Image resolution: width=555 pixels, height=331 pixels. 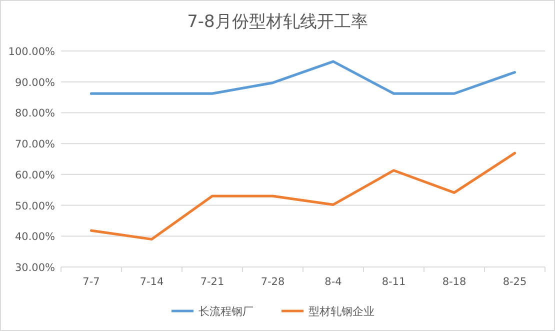 I want to click on y-tick-label: 80.00%, so click(x=35, y=114).